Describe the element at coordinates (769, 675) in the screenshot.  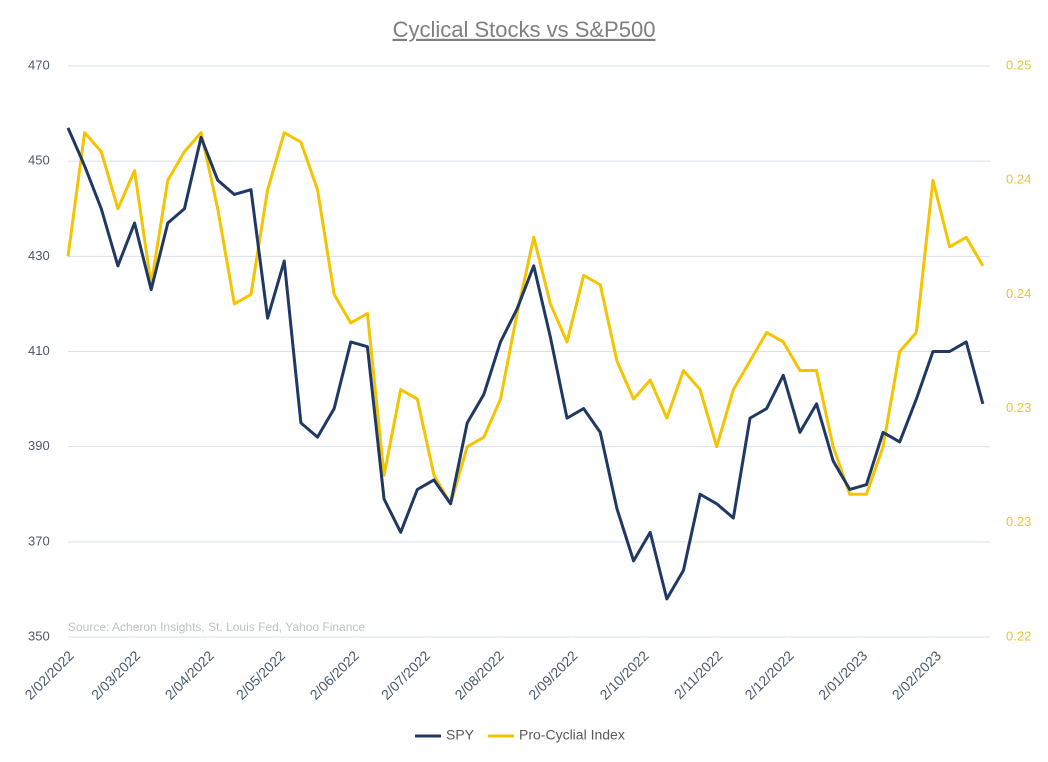
I see `x-tick-label: 2/12/2022` at that location.